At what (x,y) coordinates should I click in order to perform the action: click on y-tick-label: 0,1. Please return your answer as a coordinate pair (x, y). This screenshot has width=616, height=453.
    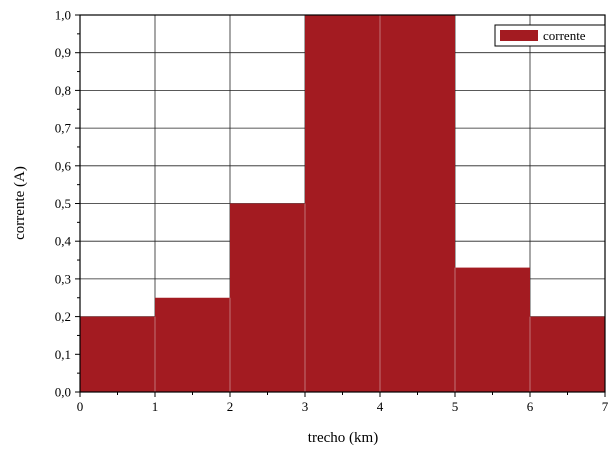
    Looking at the image, I should click on (63, 354).